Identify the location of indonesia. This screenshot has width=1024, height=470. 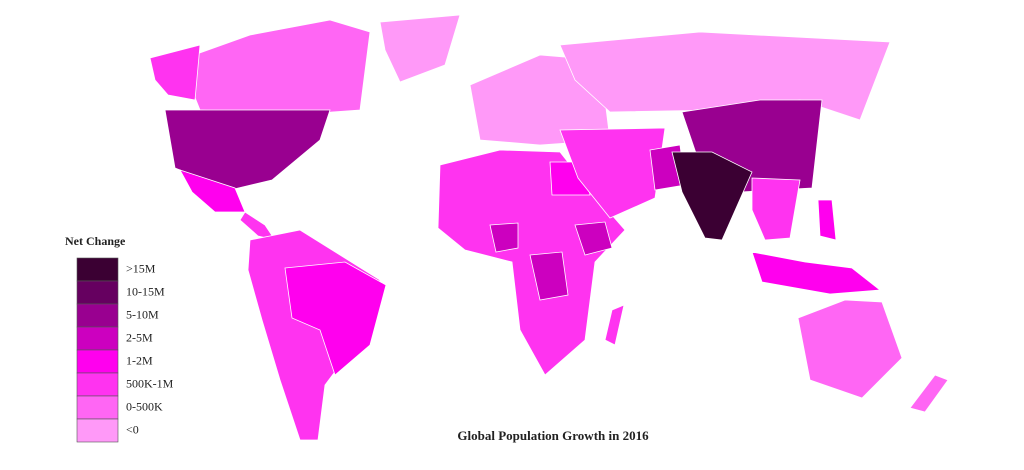
(816, 273).